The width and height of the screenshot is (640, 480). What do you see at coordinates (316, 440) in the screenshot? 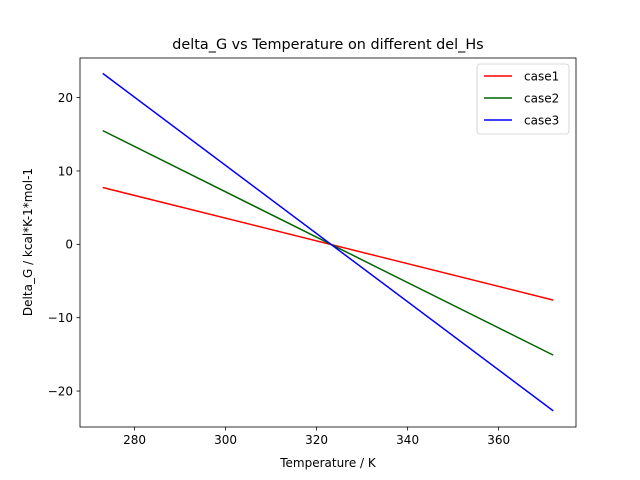
I see `x-tick-label: 320` at bounding box center [316, 440].